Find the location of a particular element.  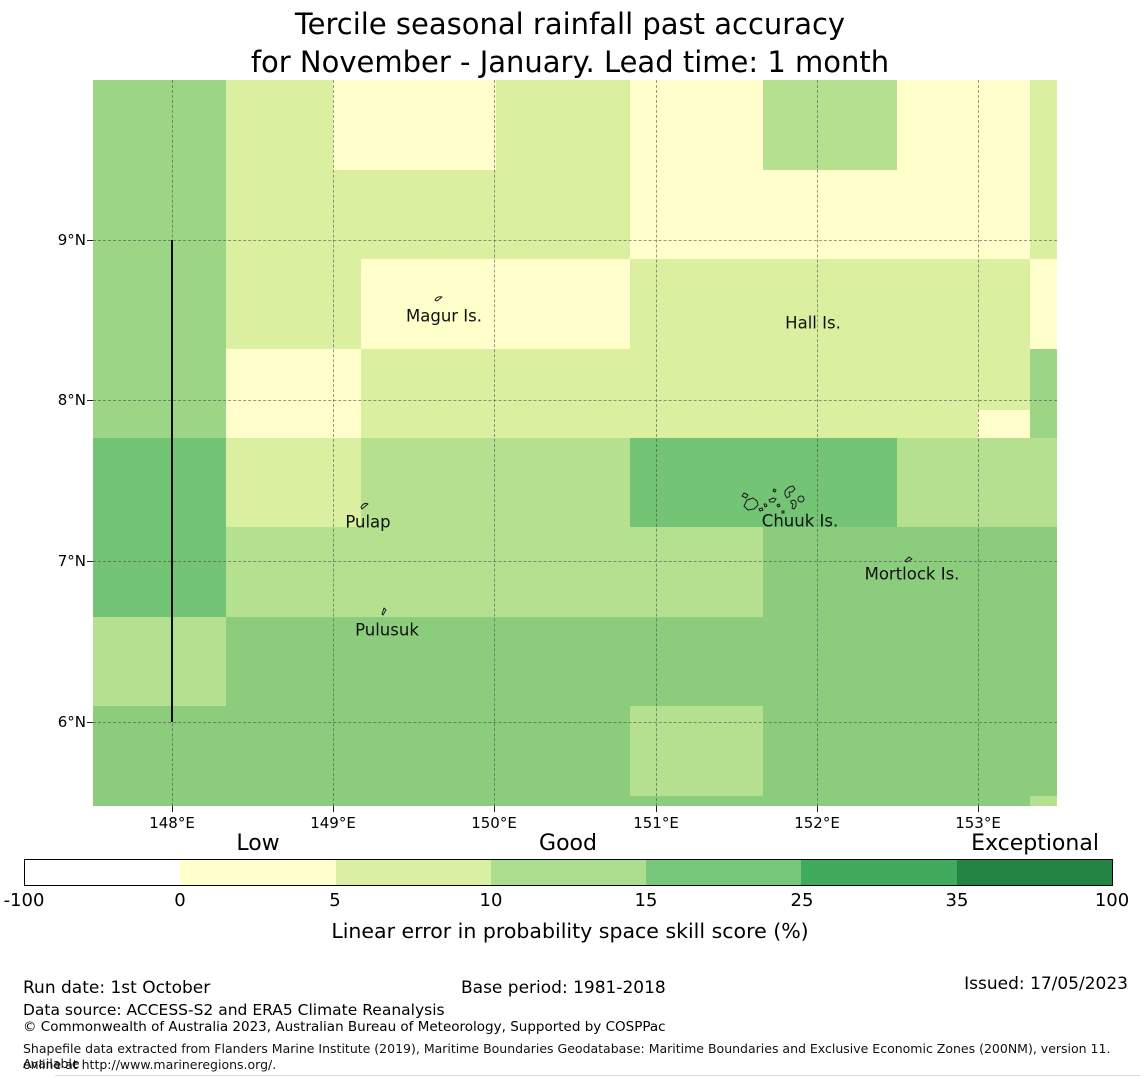

issued-date-text: Issued: 17/05/2023 is located at coordinates (1046, 984).